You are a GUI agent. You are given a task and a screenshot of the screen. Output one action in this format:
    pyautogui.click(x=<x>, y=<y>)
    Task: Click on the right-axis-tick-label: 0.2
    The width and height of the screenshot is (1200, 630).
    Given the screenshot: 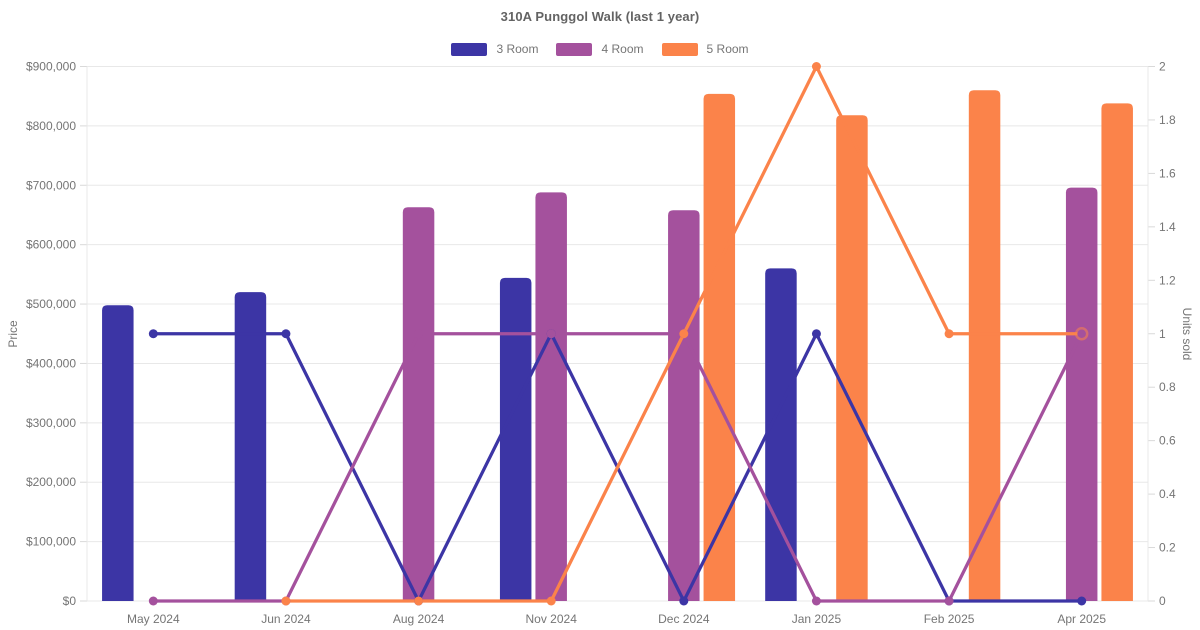 What is the action you would take?
    pyautogui.click(x=1167, y=548)
    